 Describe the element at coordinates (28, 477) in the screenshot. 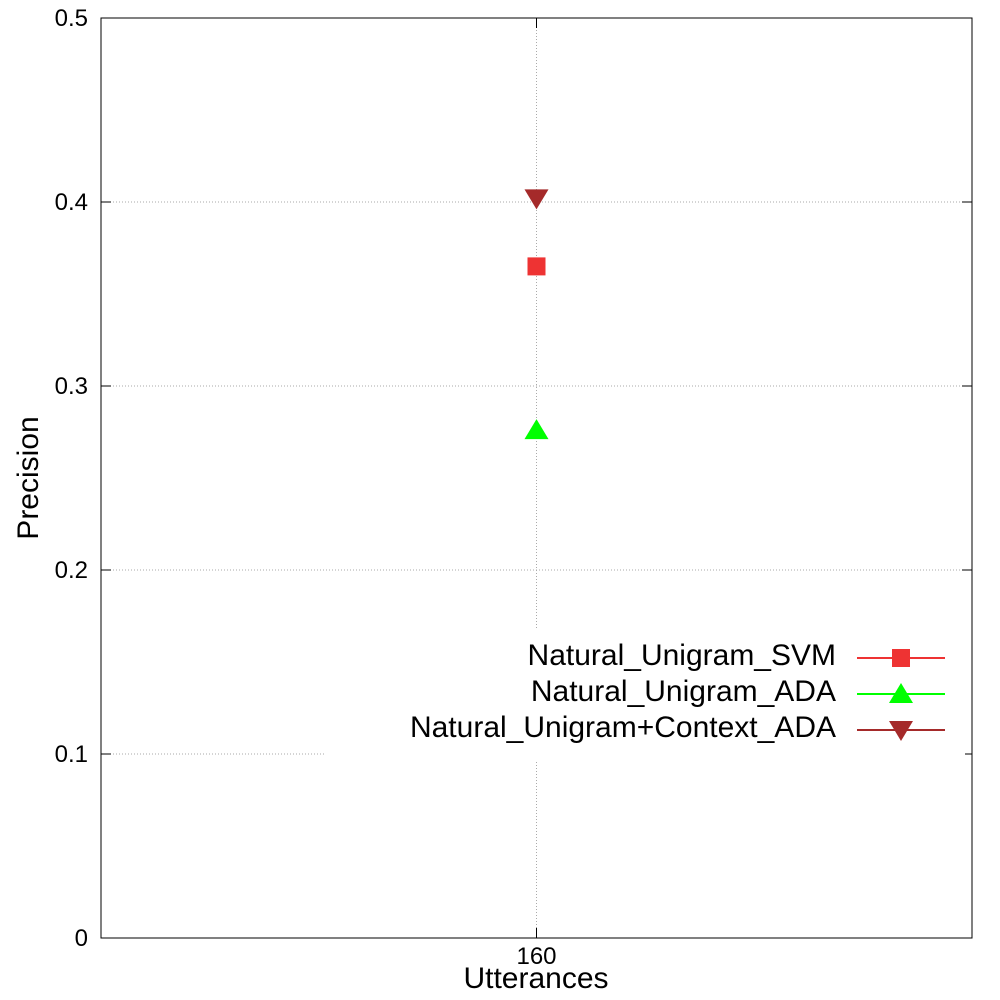

I see `y-axis-title: Precision` at that location.